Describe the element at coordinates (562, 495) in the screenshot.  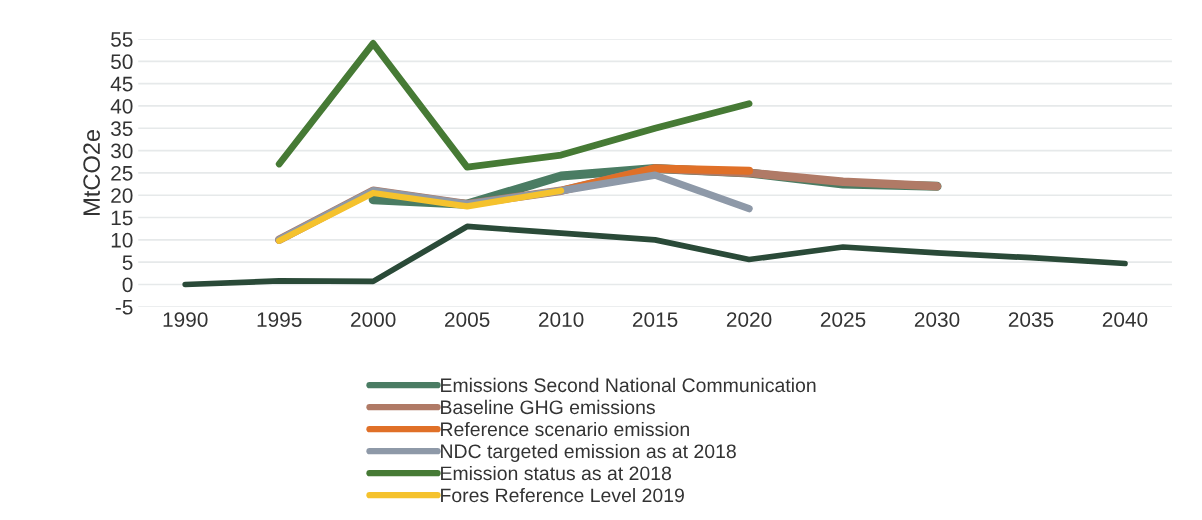
I see `legend-label: Fores Reference Level 2019` at that location.